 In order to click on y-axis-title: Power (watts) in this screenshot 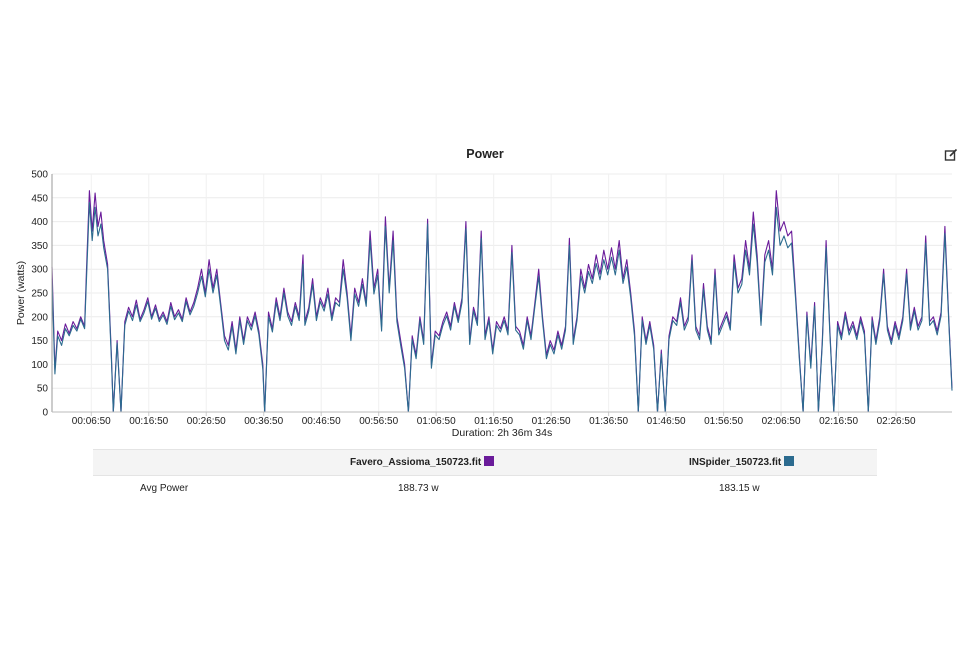, I will do `click(21, 293)`.